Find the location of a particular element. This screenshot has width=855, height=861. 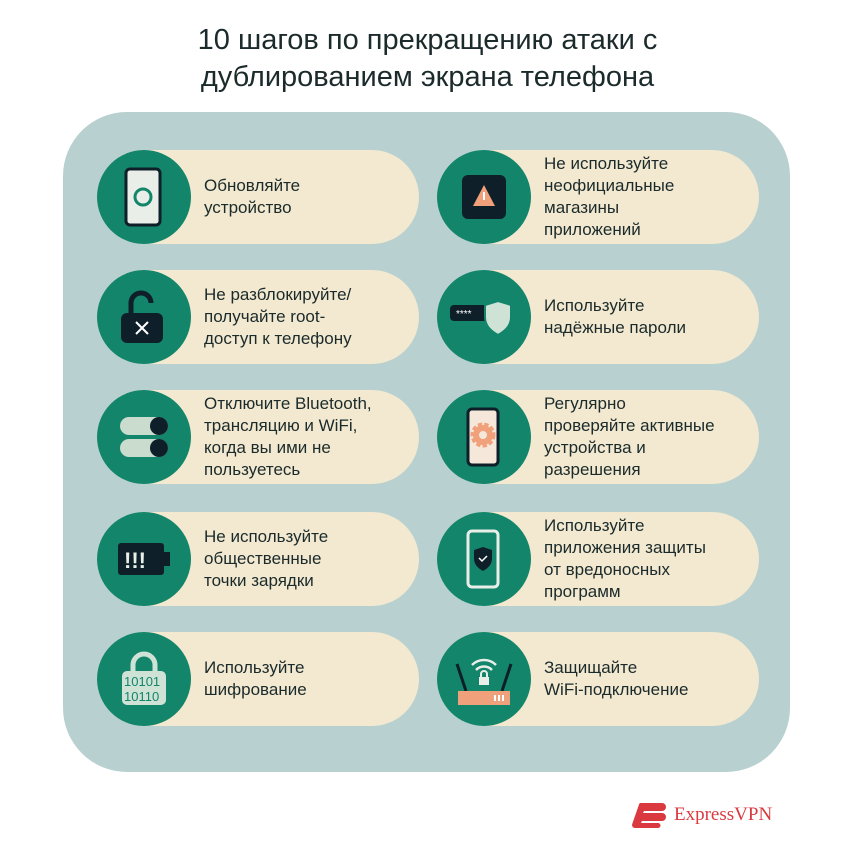

encryption-lock-icon: 10101 10110 is located at coordinates (144, 679).